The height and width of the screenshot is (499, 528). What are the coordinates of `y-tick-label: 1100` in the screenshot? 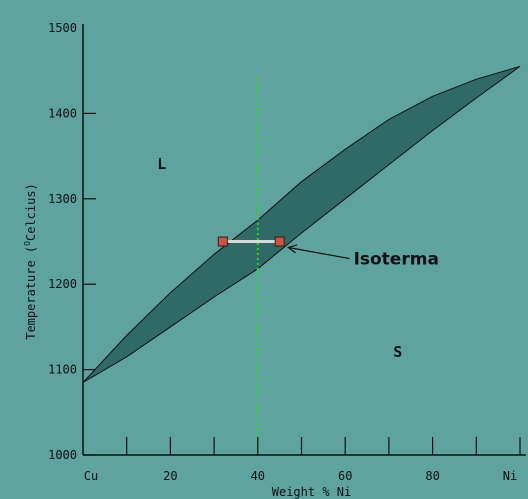 It's located at (62, 370).